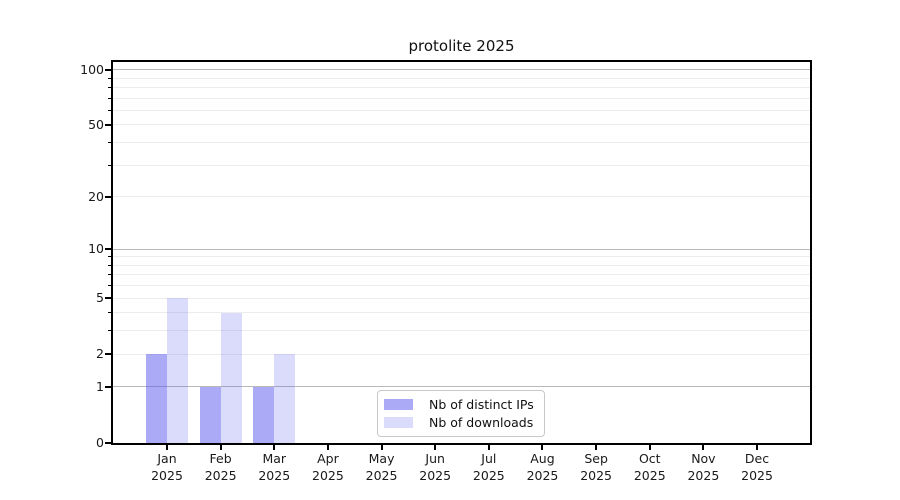  What do you see at coordinates (100, 442) in the screenshot?
I see `y-tick-label: 0` at bounding box center [100, 442].